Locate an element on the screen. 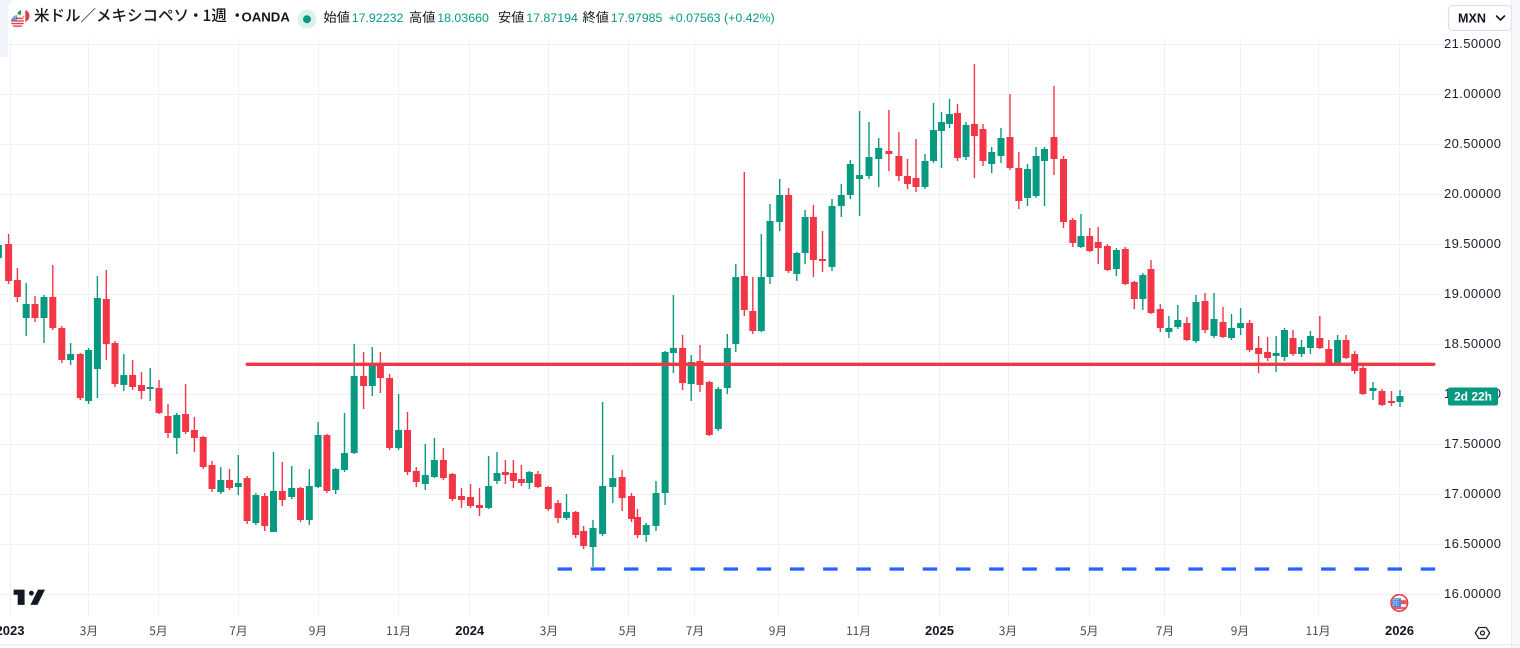  svg-text: 18.50000 is located at coordinates (1472, 343).